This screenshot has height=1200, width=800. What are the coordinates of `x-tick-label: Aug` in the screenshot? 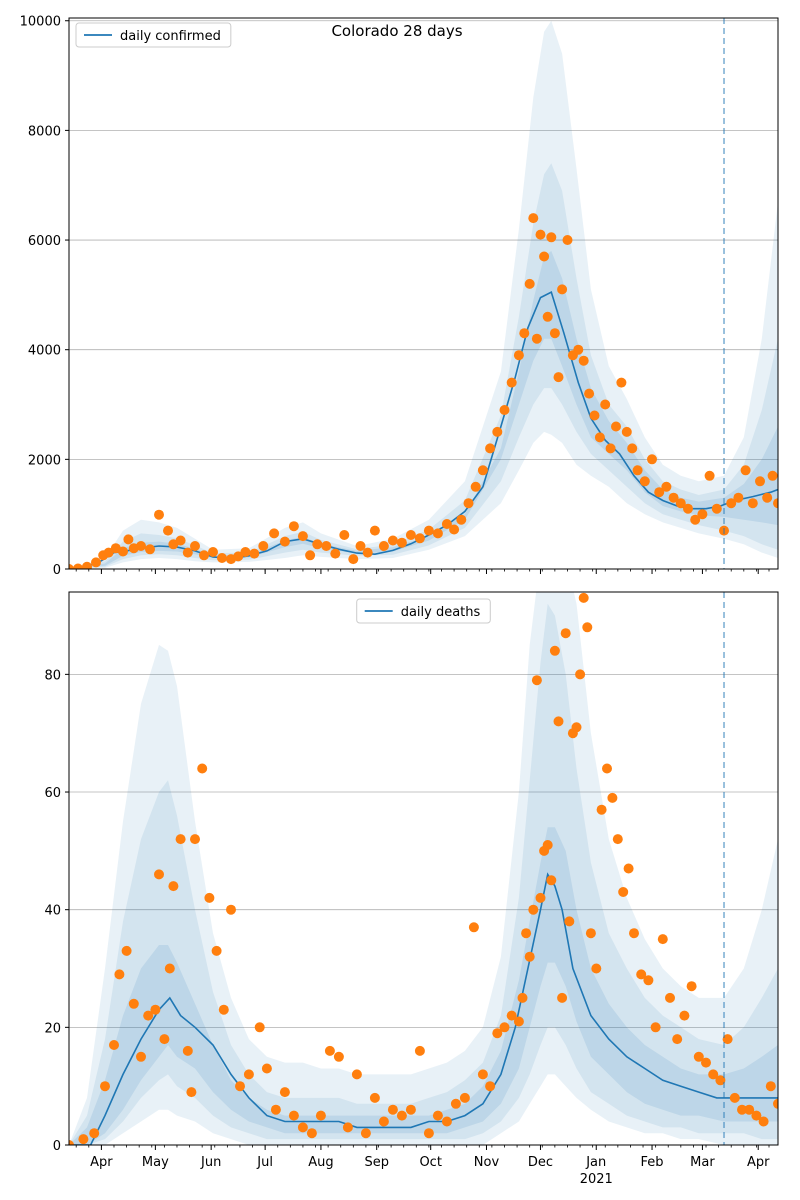 It's located at (320, 1162).